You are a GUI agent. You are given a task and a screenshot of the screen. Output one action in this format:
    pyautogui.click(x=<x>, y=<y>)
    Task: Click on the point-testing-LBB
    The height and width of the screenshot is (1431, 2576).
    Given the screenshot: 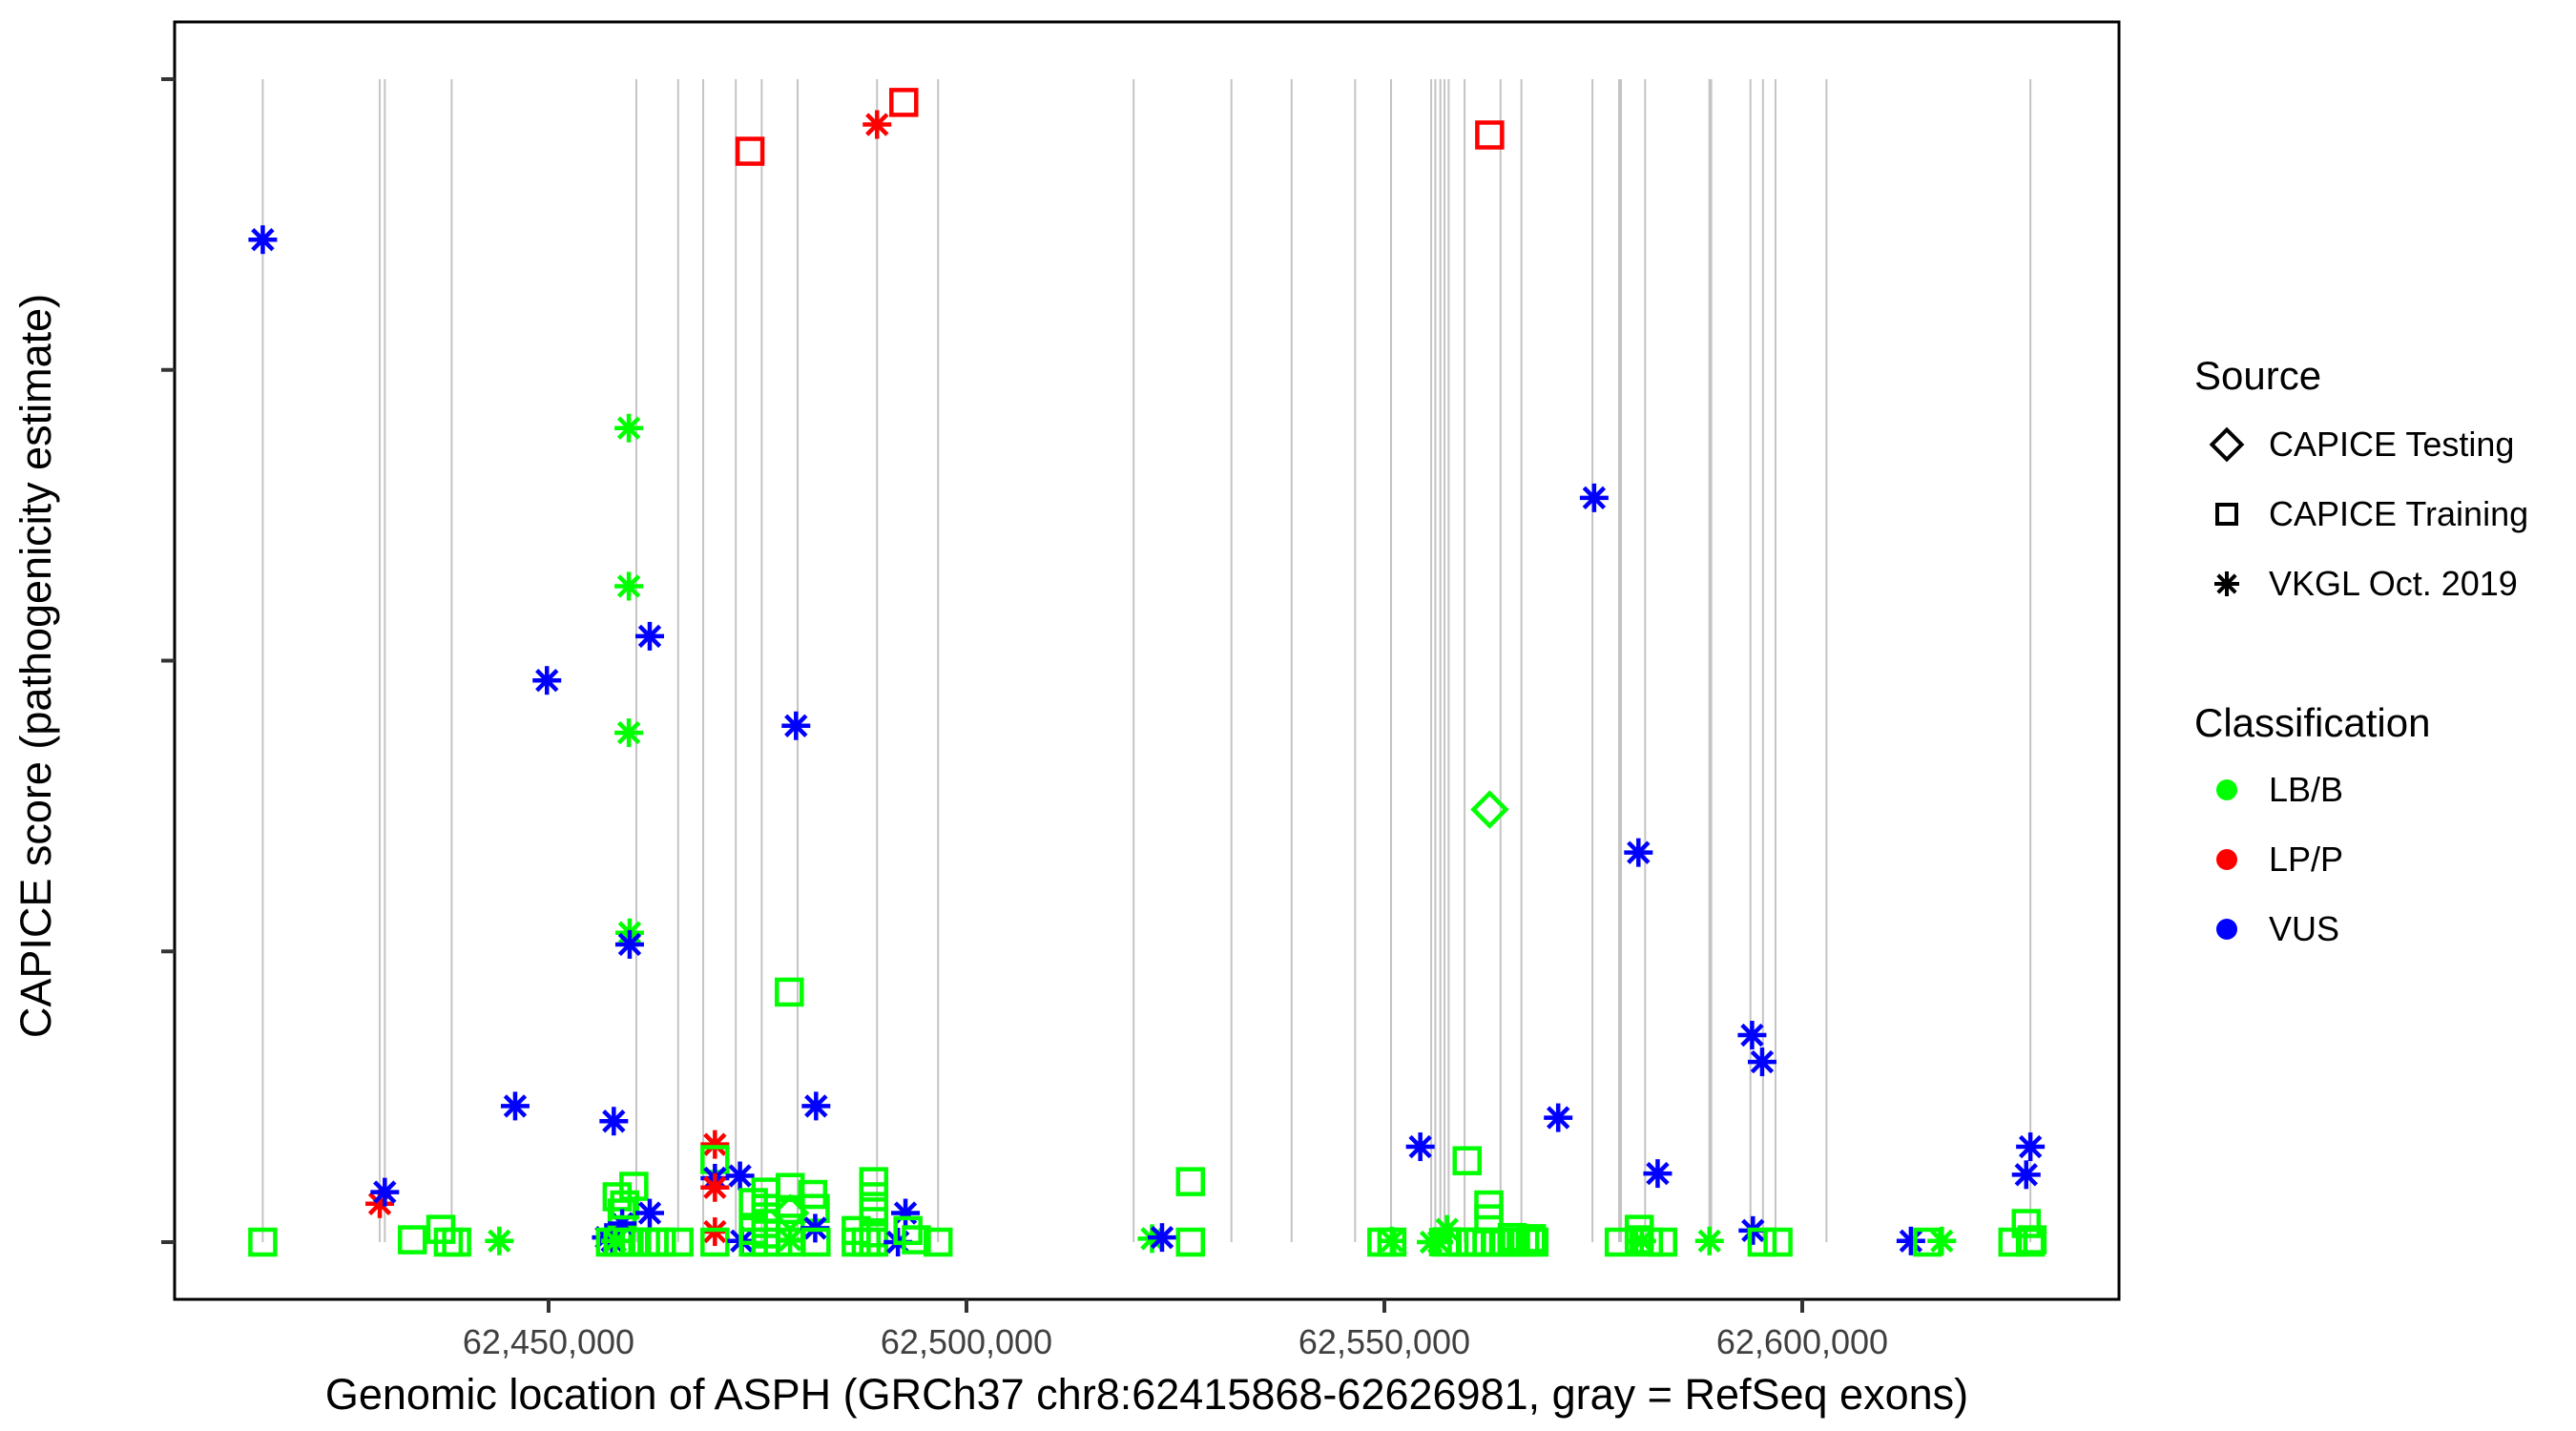 What is the action you would take?
    pyautogui.click(x=1489, y=809)
    